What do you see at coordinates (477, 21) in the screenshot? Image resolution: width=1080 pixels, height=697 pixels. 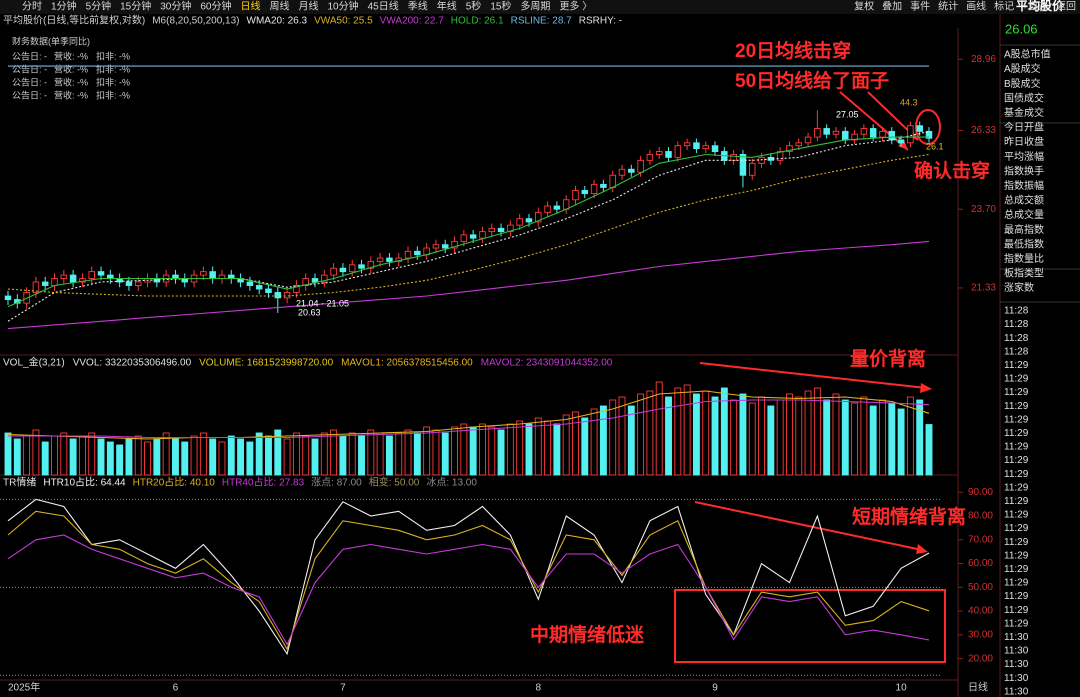 I see `legend-entry: HOLD: 26.1` at bounding box center [477, 21].